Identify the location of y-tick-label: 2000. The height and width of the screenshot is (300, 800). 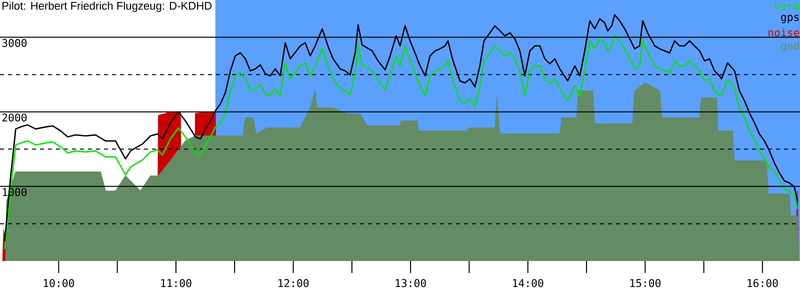
(14, 117).